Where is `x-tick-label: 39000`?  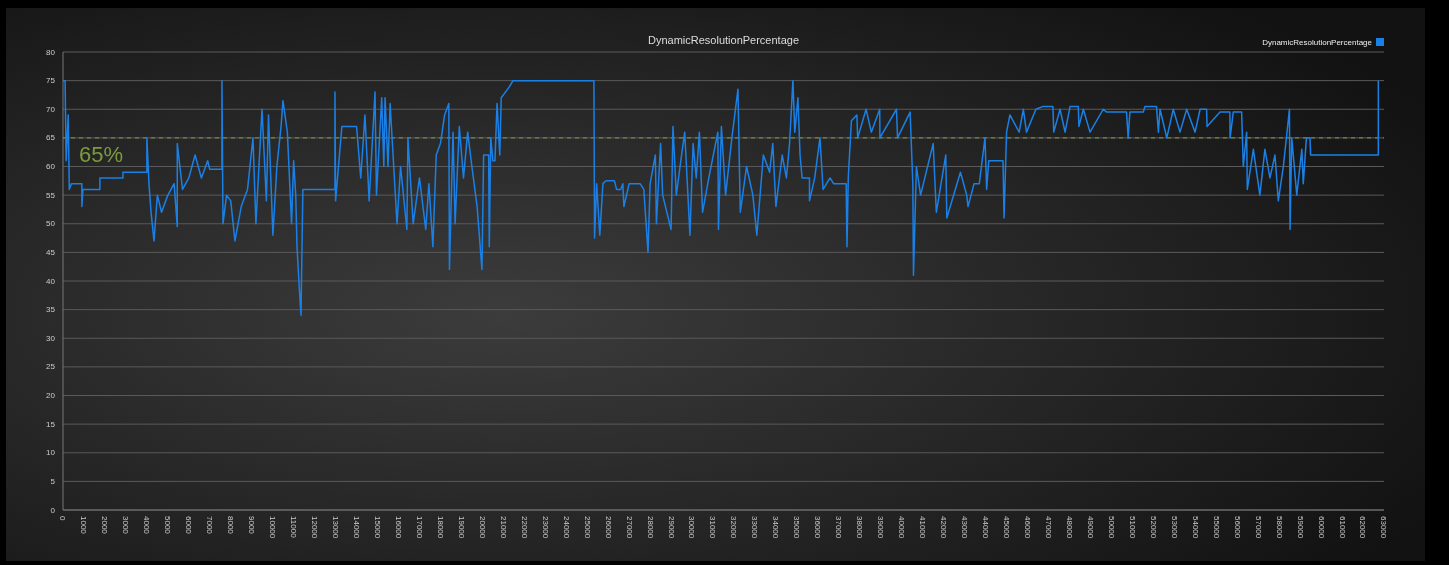
x-tick-label: 39000 is located at coordinates (881, 527).